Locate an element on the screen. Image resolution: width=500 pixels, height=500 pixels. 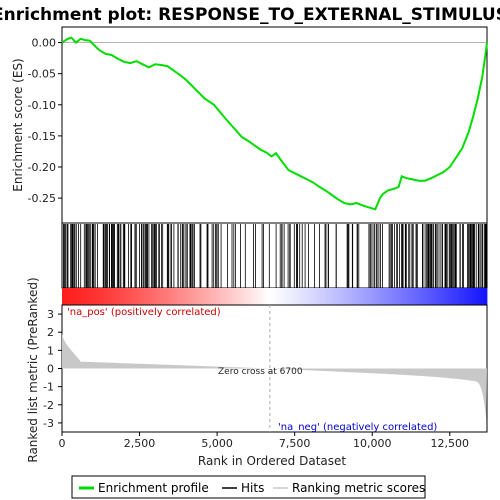
es-ylabel: Enrichment score (ES) is located at coordinates (18, 124).